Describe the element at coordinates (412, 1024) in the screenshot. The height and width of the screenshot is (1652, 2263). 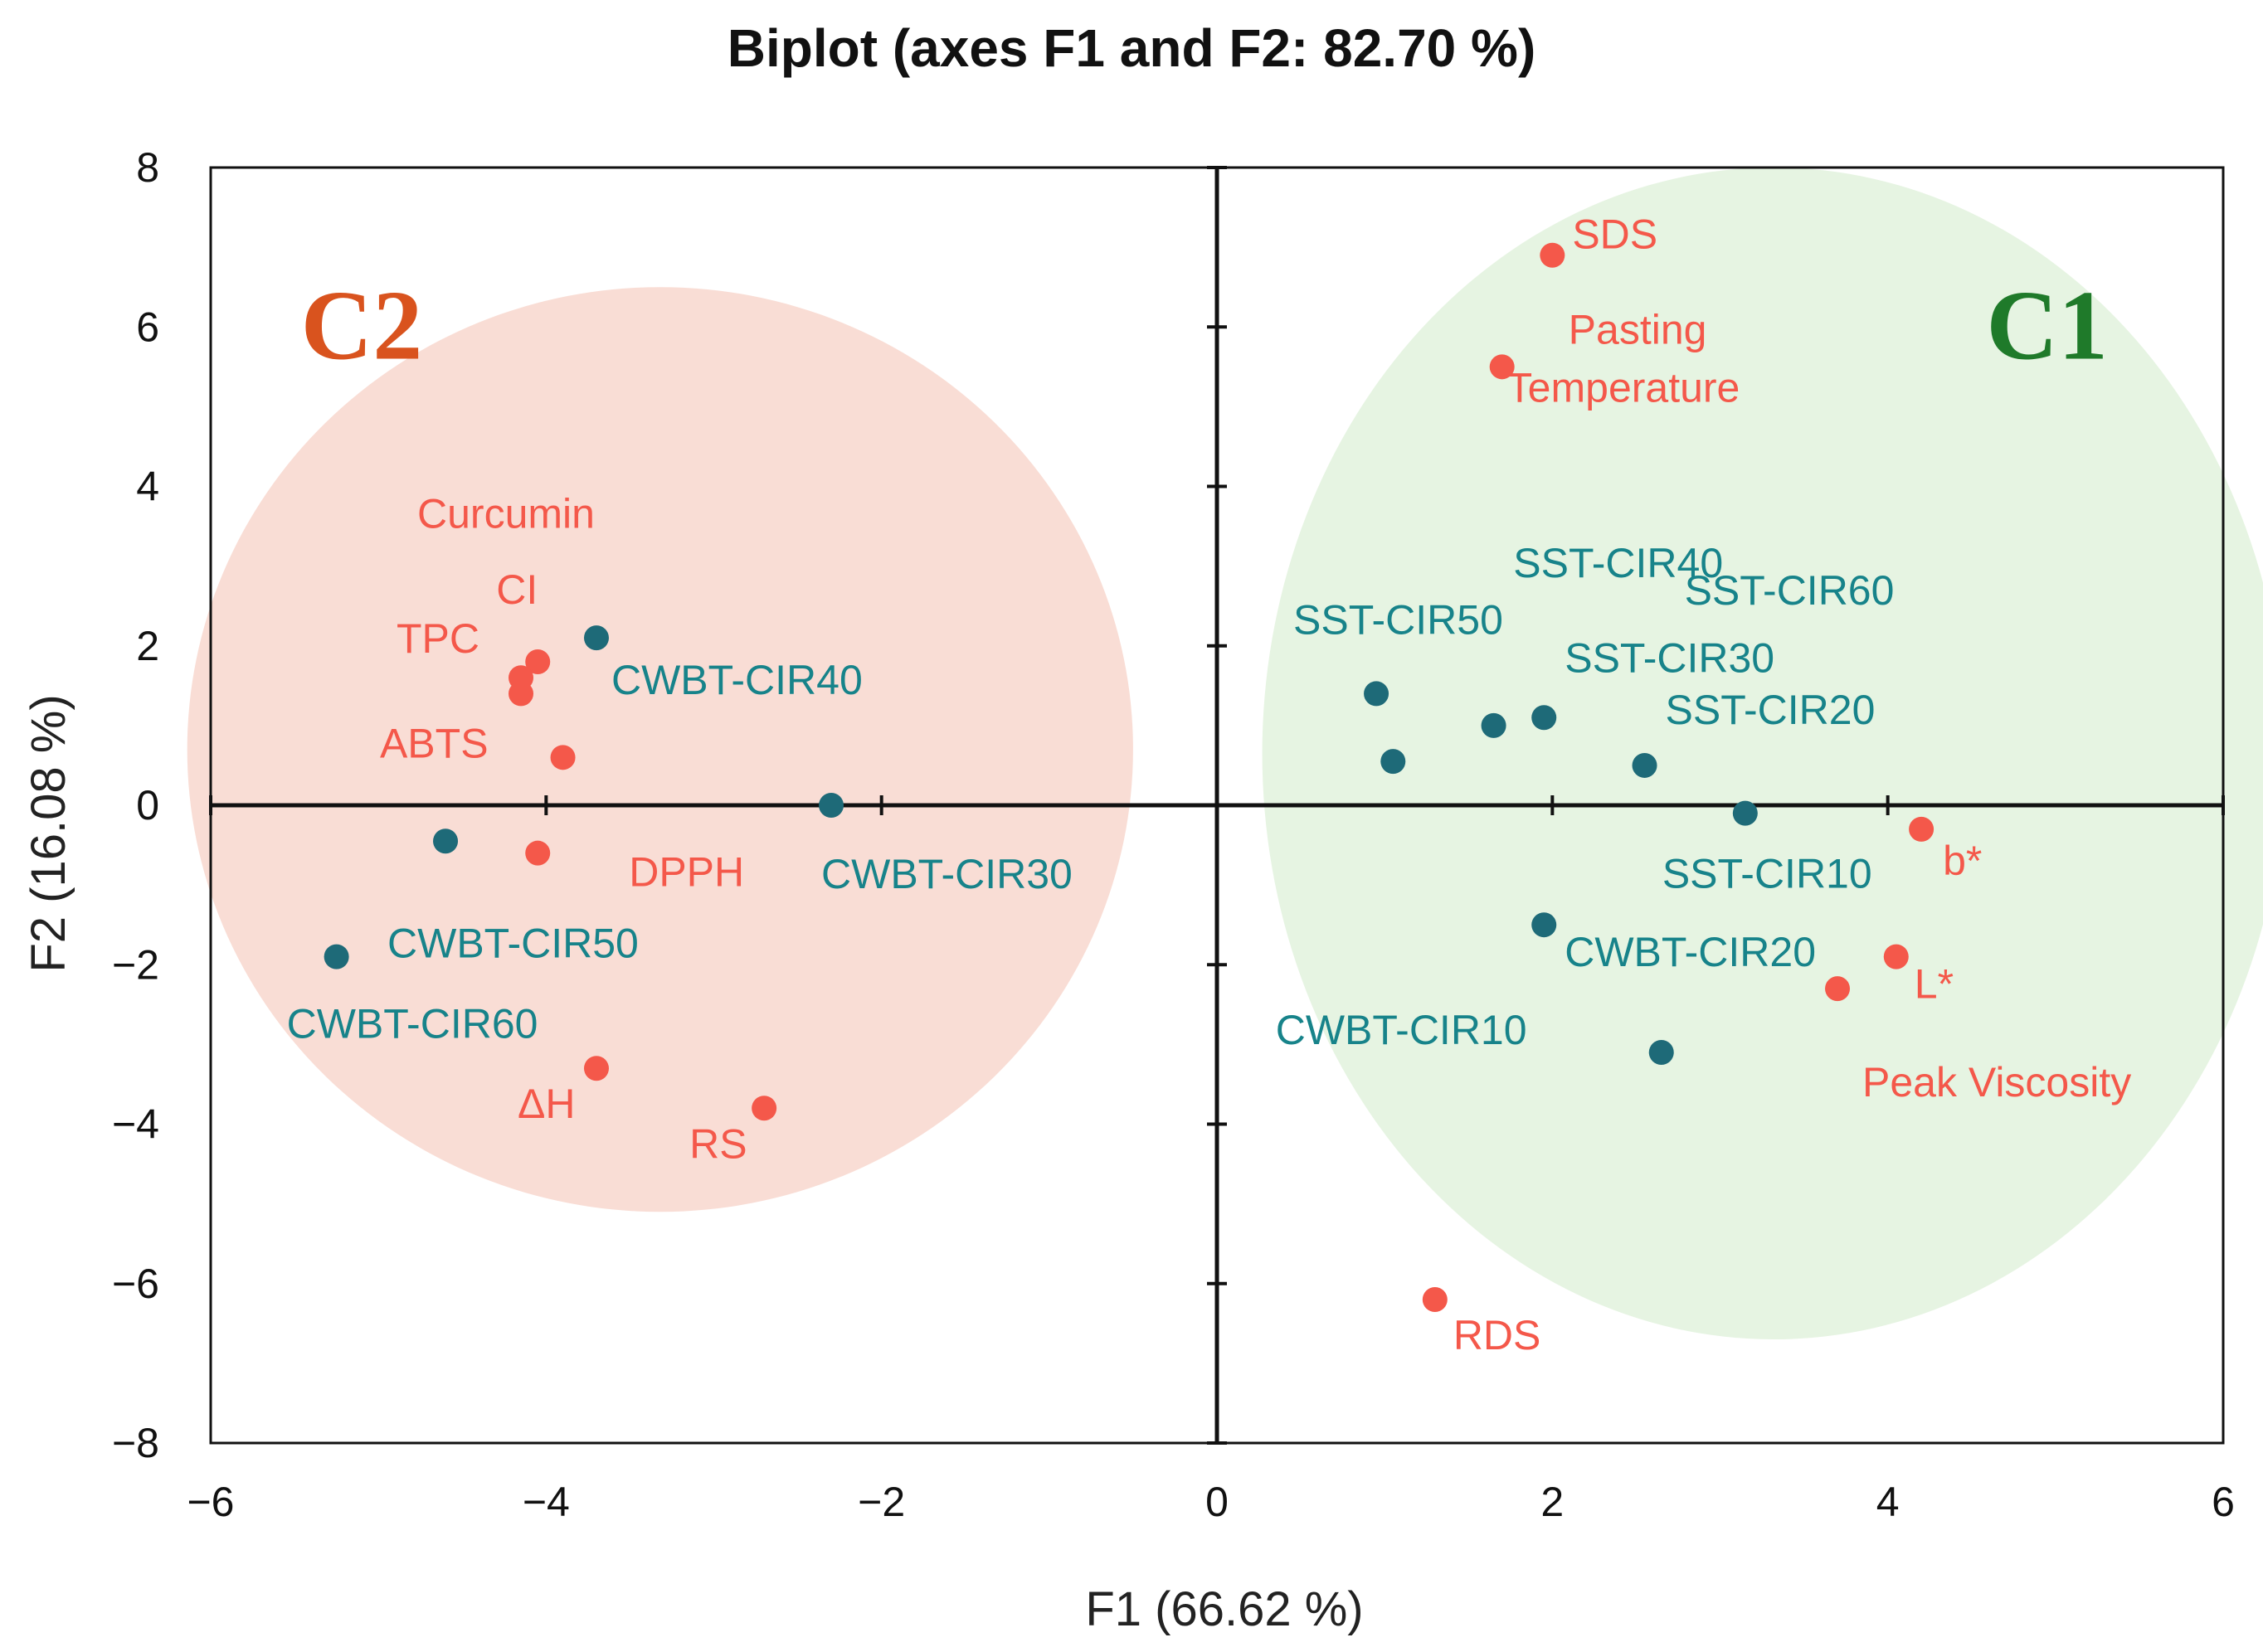
I see `observation-label-cwbt-cir60: CWBT-CIR60` at that location.